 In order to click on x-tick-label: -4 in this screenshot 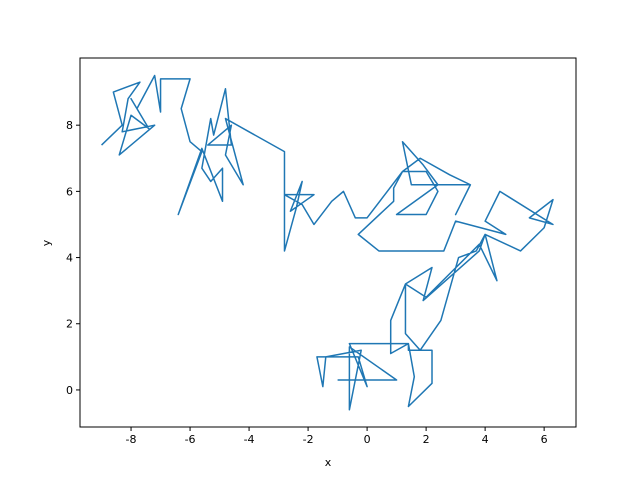, I will do `click(249, 439)`.